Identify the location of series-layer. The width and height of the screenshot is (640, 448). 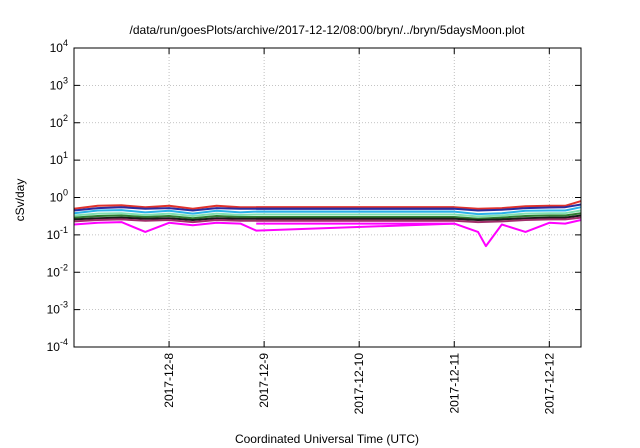
(327, 224).